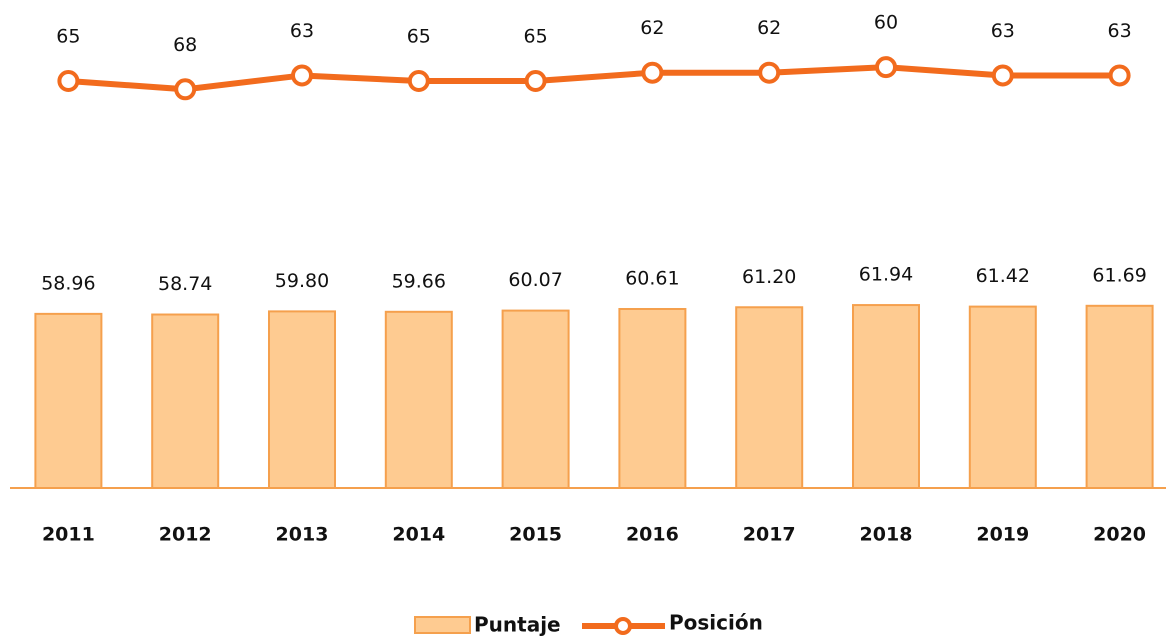 This screenshot has width=1176, height=640. I want to click on x-tick-label: 2020, so click(1119, 535).